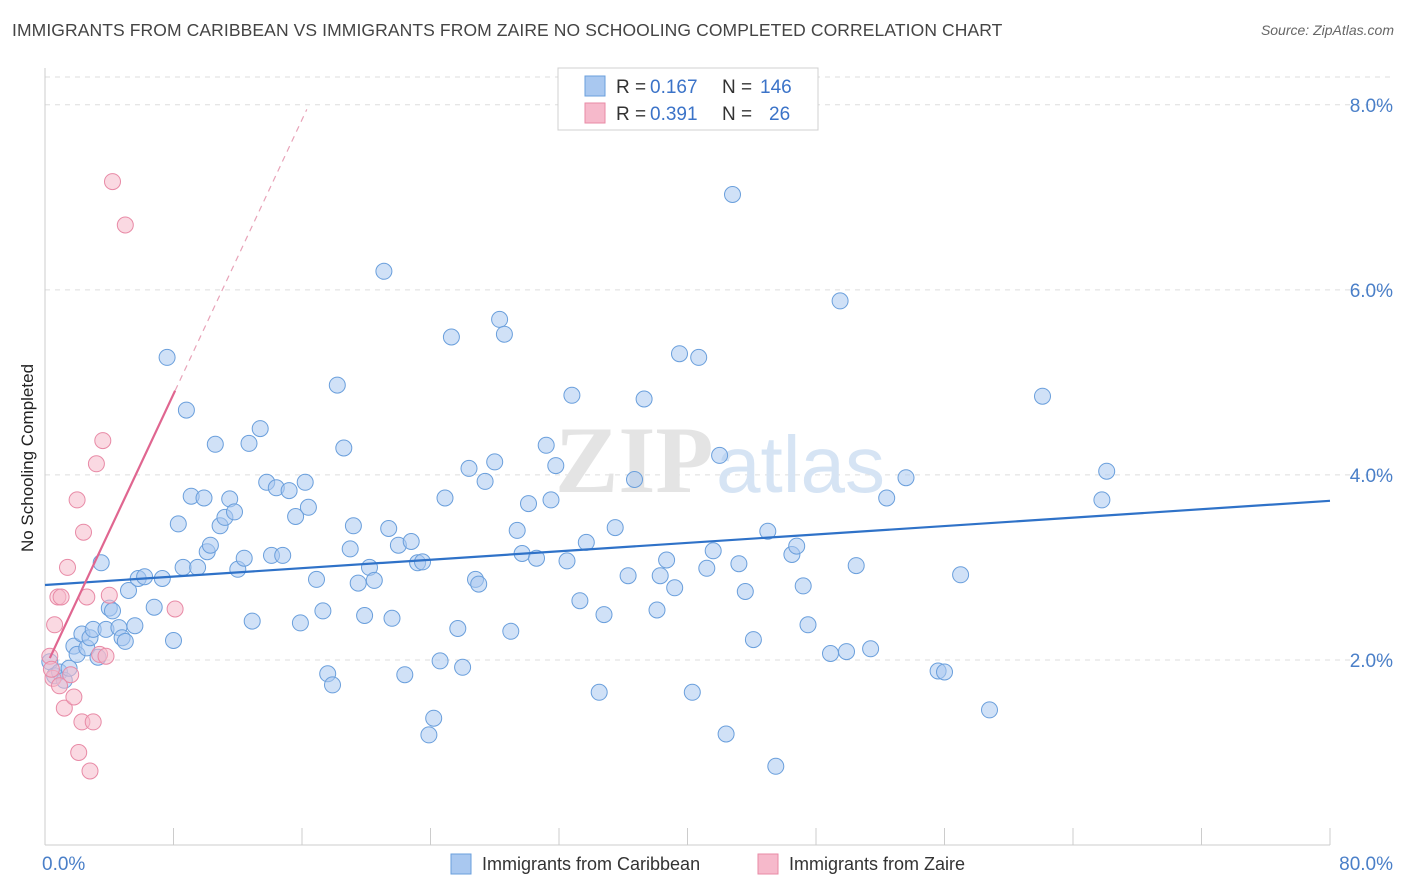 Image resolution: width=1406 pixels, height=892 pixels. What do you see at coordinates (631, 87) in the screenshot?
I see `legend-r-label-blue: R =` at bounding box center [631, 87].